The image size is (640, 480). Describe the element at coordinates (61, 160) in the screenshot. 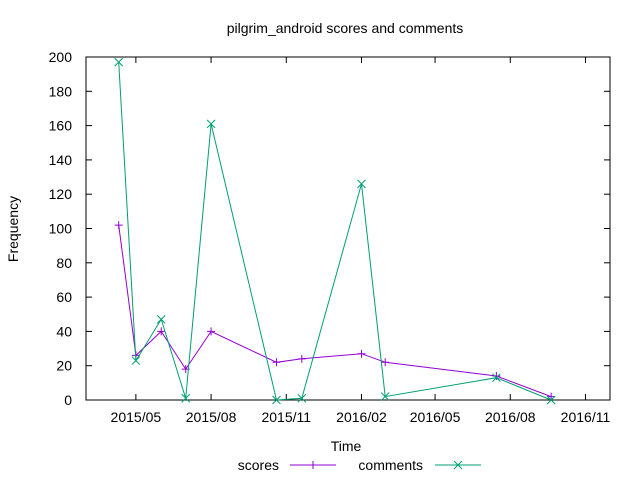

I see `y-tick-label: 140` at that location.